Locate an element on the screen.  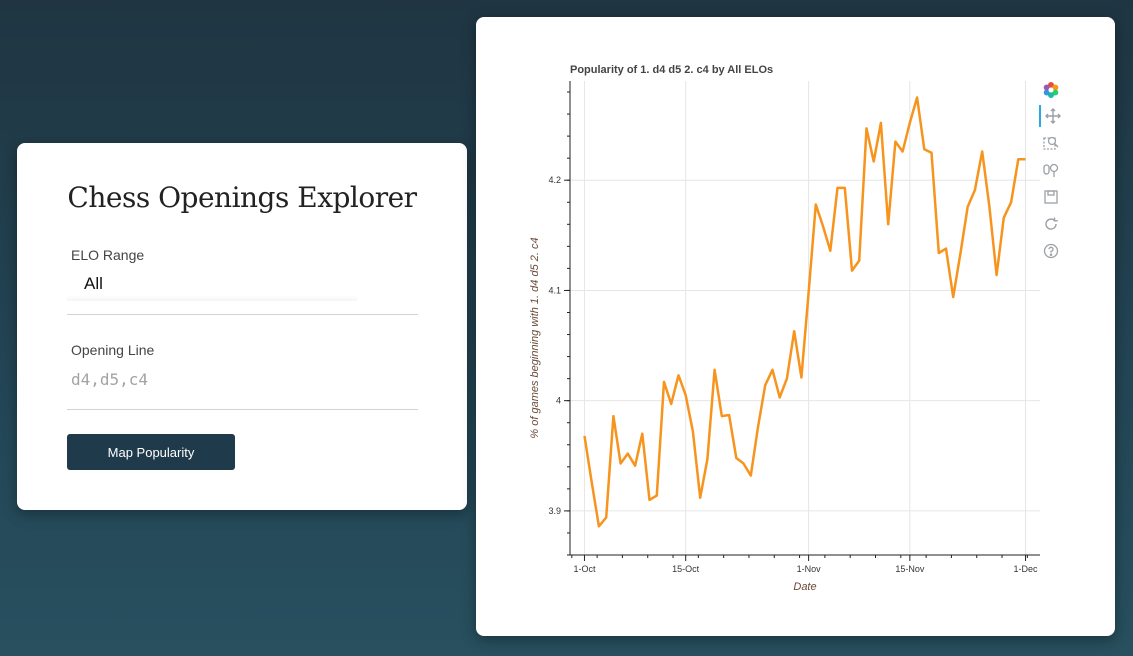
x-axis-title: Date is located at coordinates (804, 587).